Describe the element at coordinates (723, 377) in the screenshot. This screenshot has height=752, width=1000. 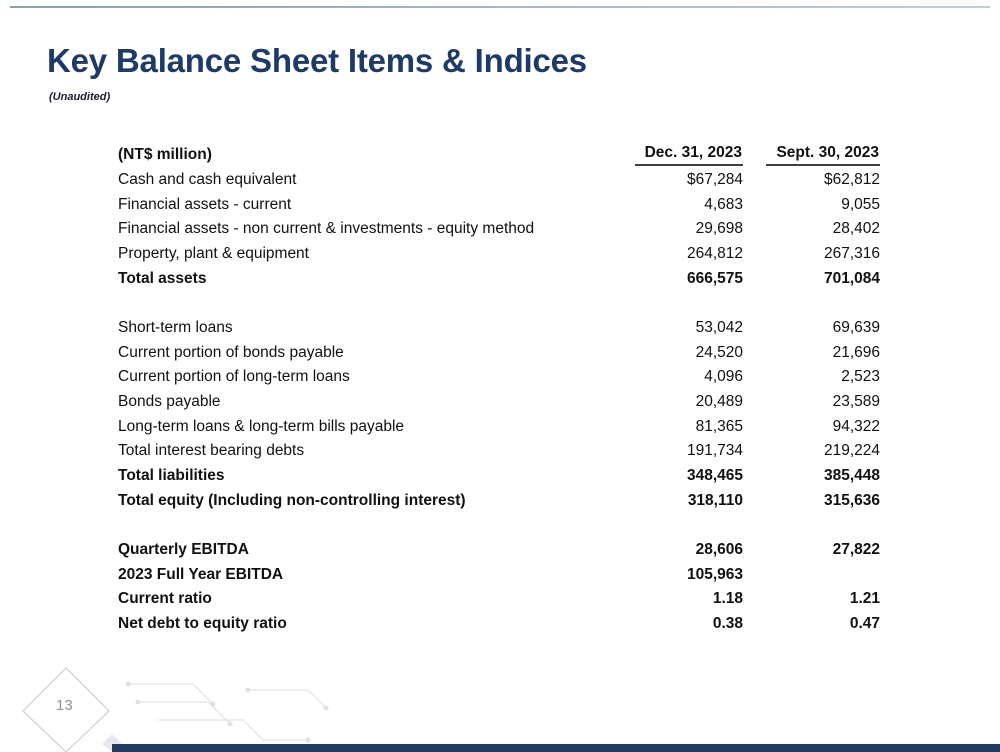
I see `value-dec-31-2023: 4,096` at that location.